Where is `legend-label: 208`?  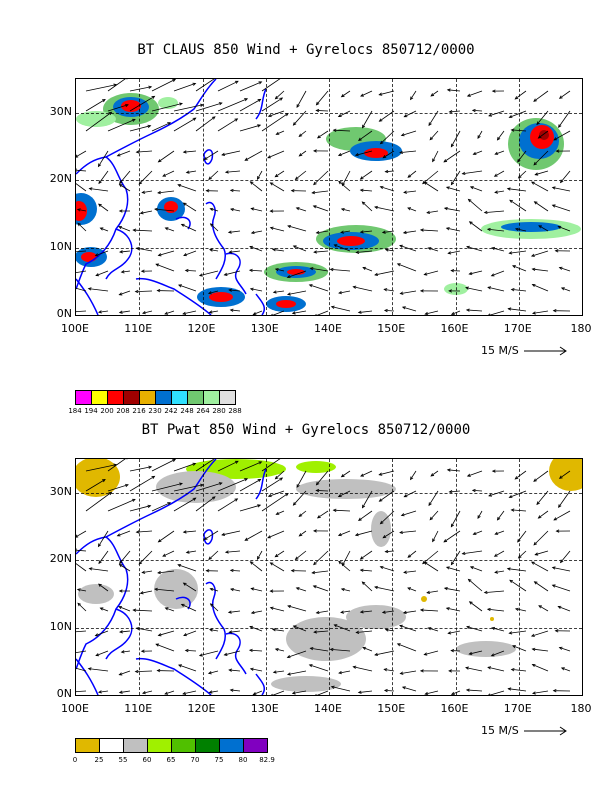
legend-label: 208 is located at coordinates (123, 411).